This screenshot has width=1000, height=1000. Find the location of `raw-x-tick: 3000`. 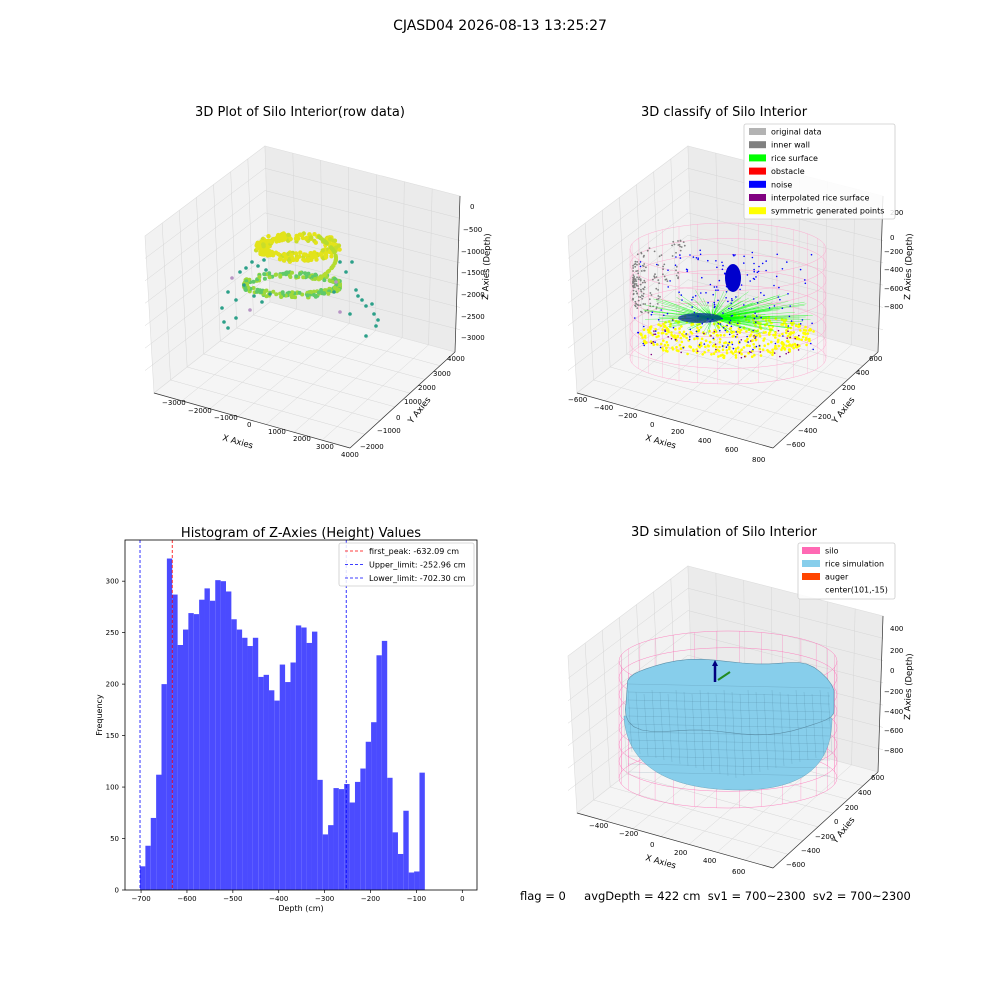

raw-x-tick: 3000 is located at coordinates (325, 447).